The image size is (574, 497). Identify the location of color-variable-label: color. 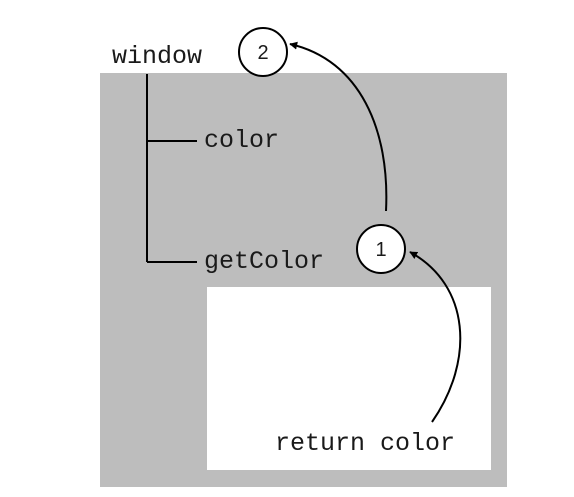
(241, 140).